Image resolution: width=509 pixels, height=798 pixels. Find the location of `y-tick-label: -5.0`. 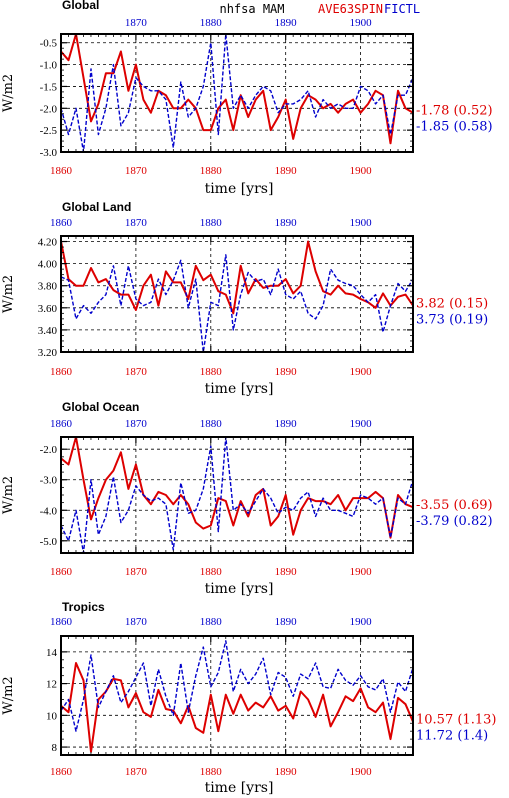

y-tick-label: -5.0 is located at coordinates (49, 542).